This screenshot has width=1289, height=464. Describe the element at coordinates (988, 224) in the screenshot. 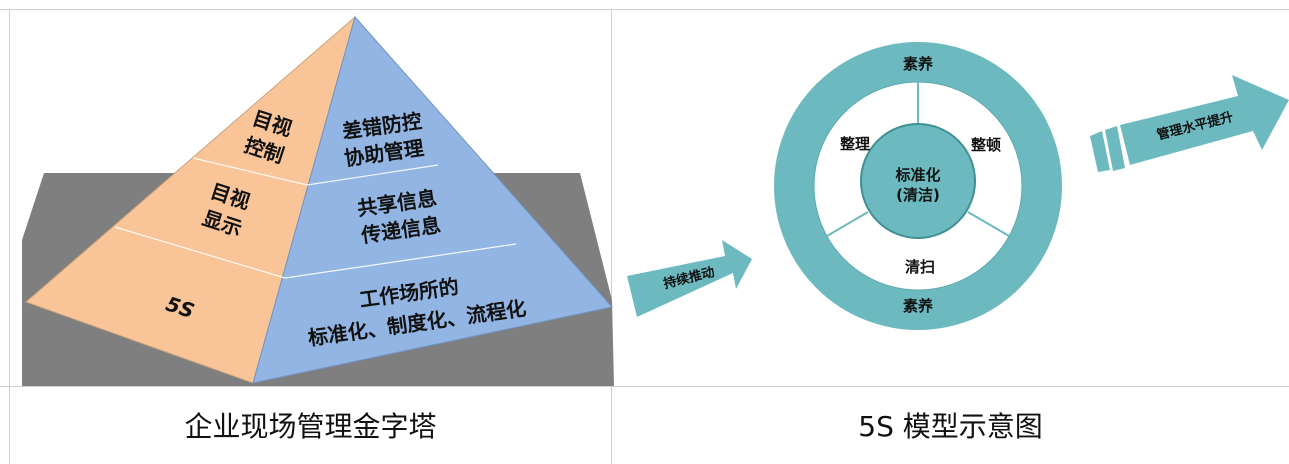

I see `spoke-bottom-right` at that location.